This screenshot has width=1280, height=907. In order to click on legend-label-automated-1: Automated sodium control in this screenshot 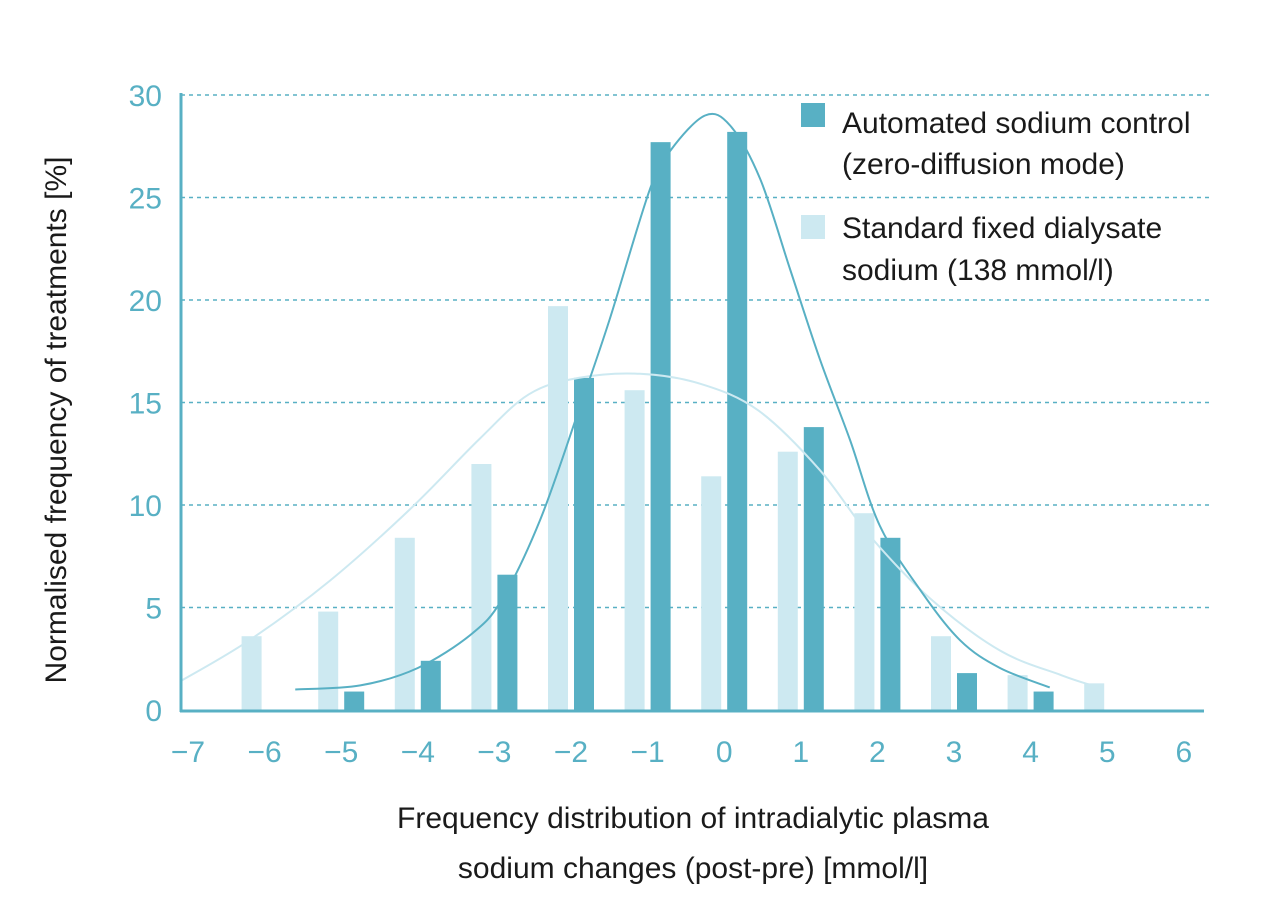, I will do `click(1016, 123)`.